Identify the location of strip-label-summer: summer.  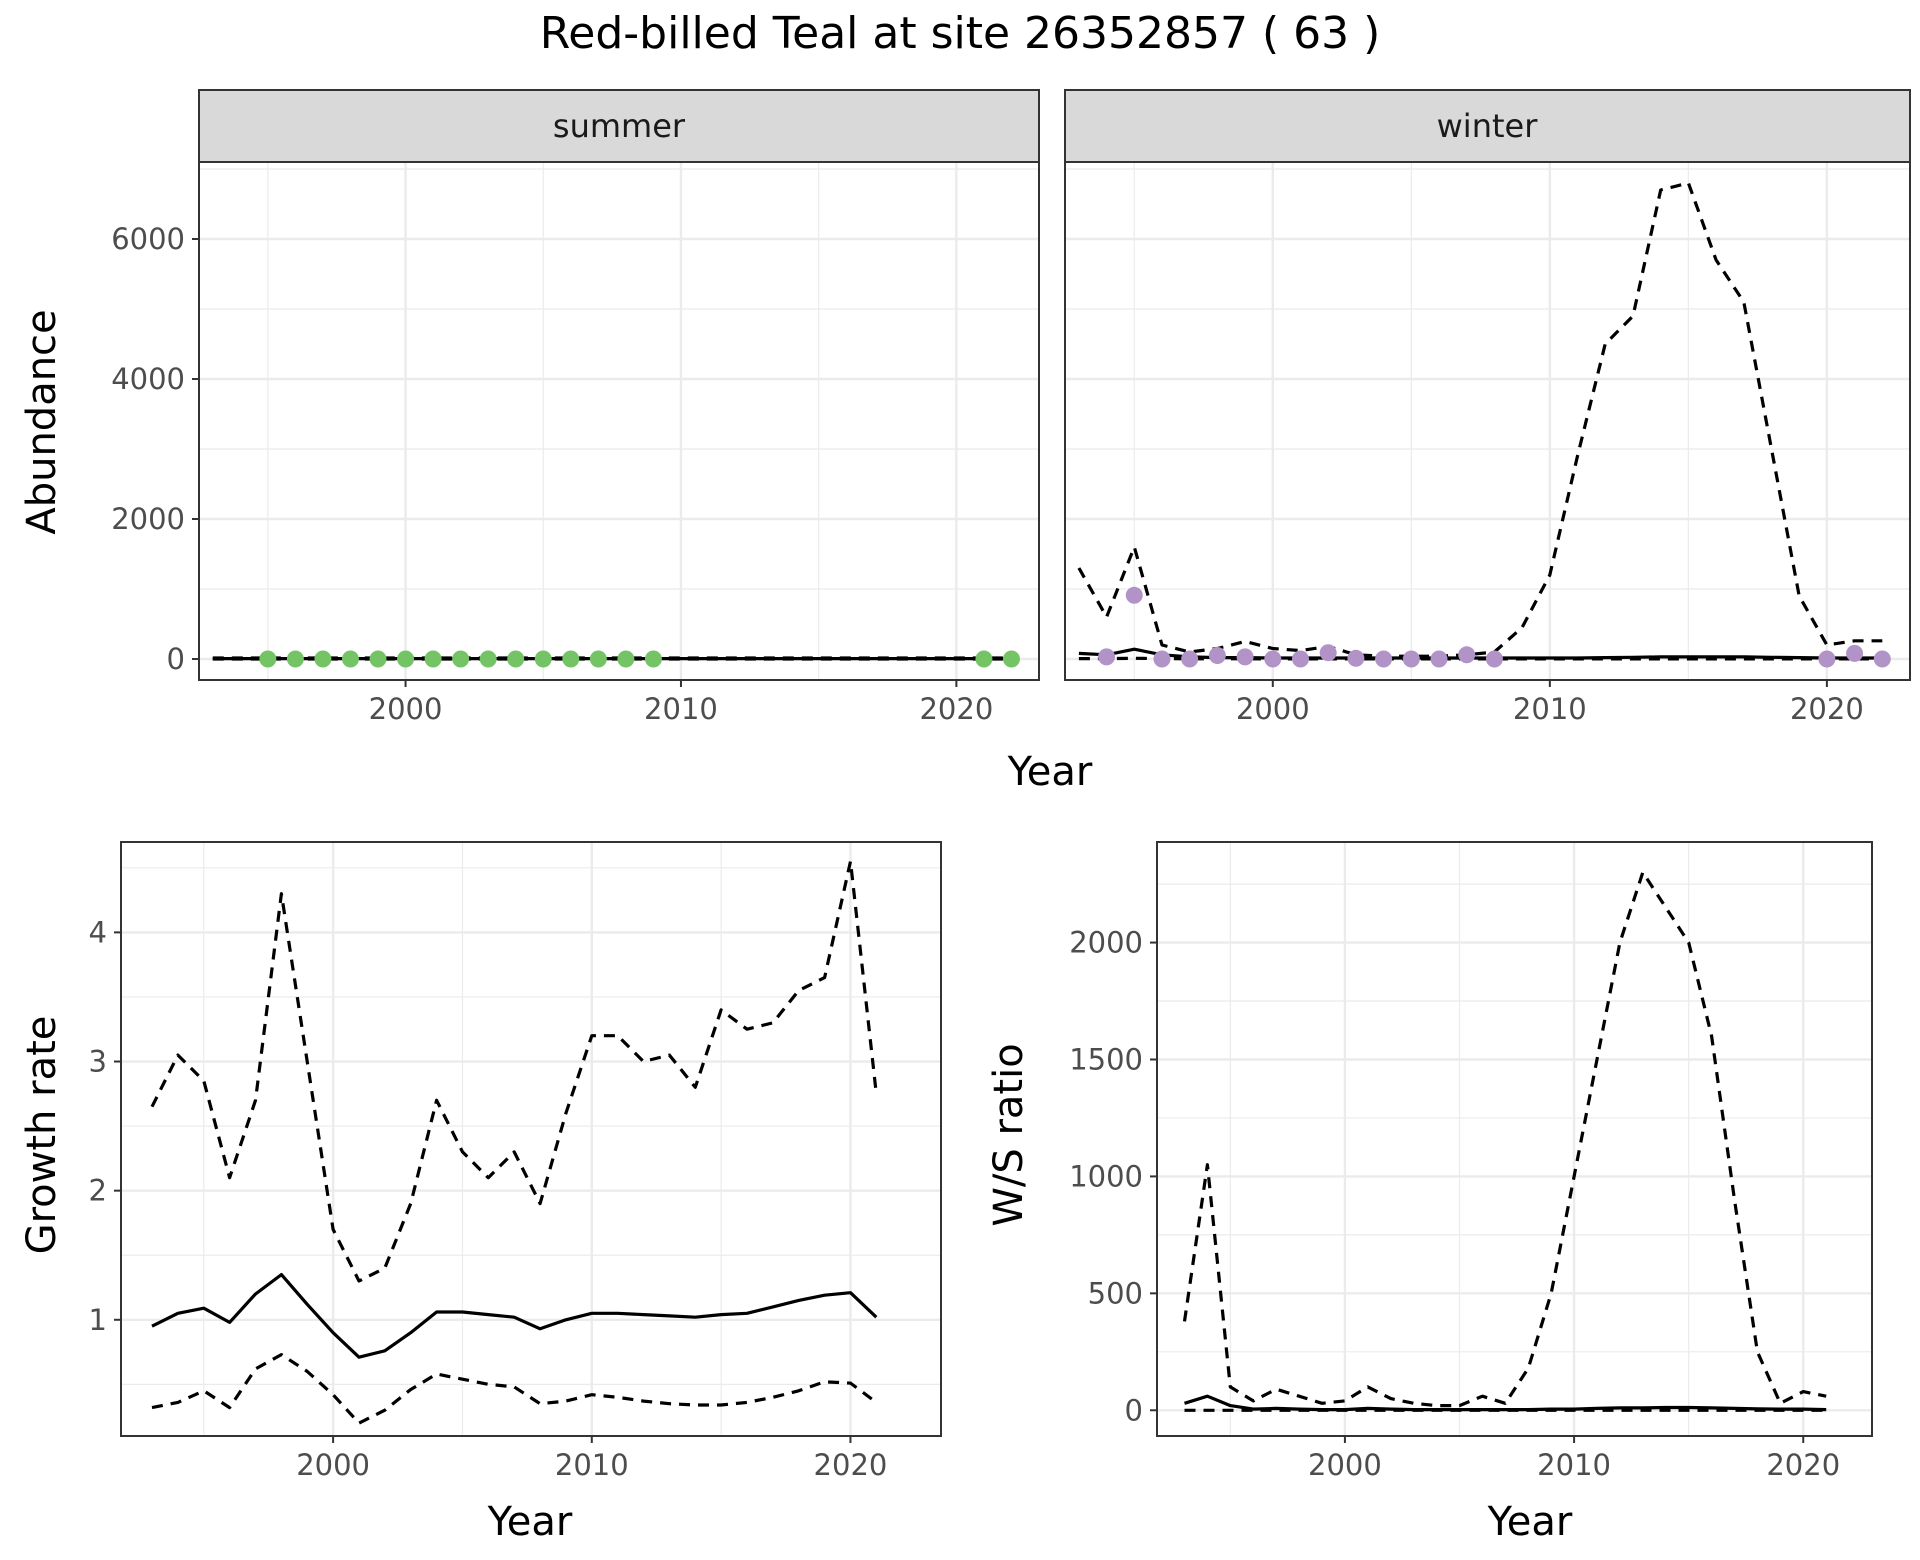
(619, 126).